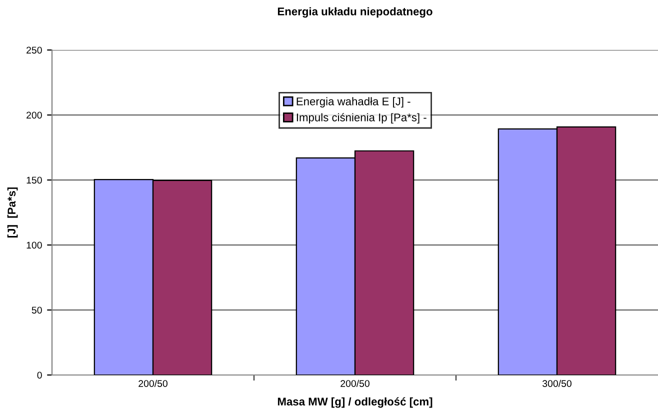 This screenshot has width=658, height=413. Describe the element at coordinates (355, 402) in the screenshot. I see `x-axis-title: Masa MW [g] / odległość [cm]` at that location.